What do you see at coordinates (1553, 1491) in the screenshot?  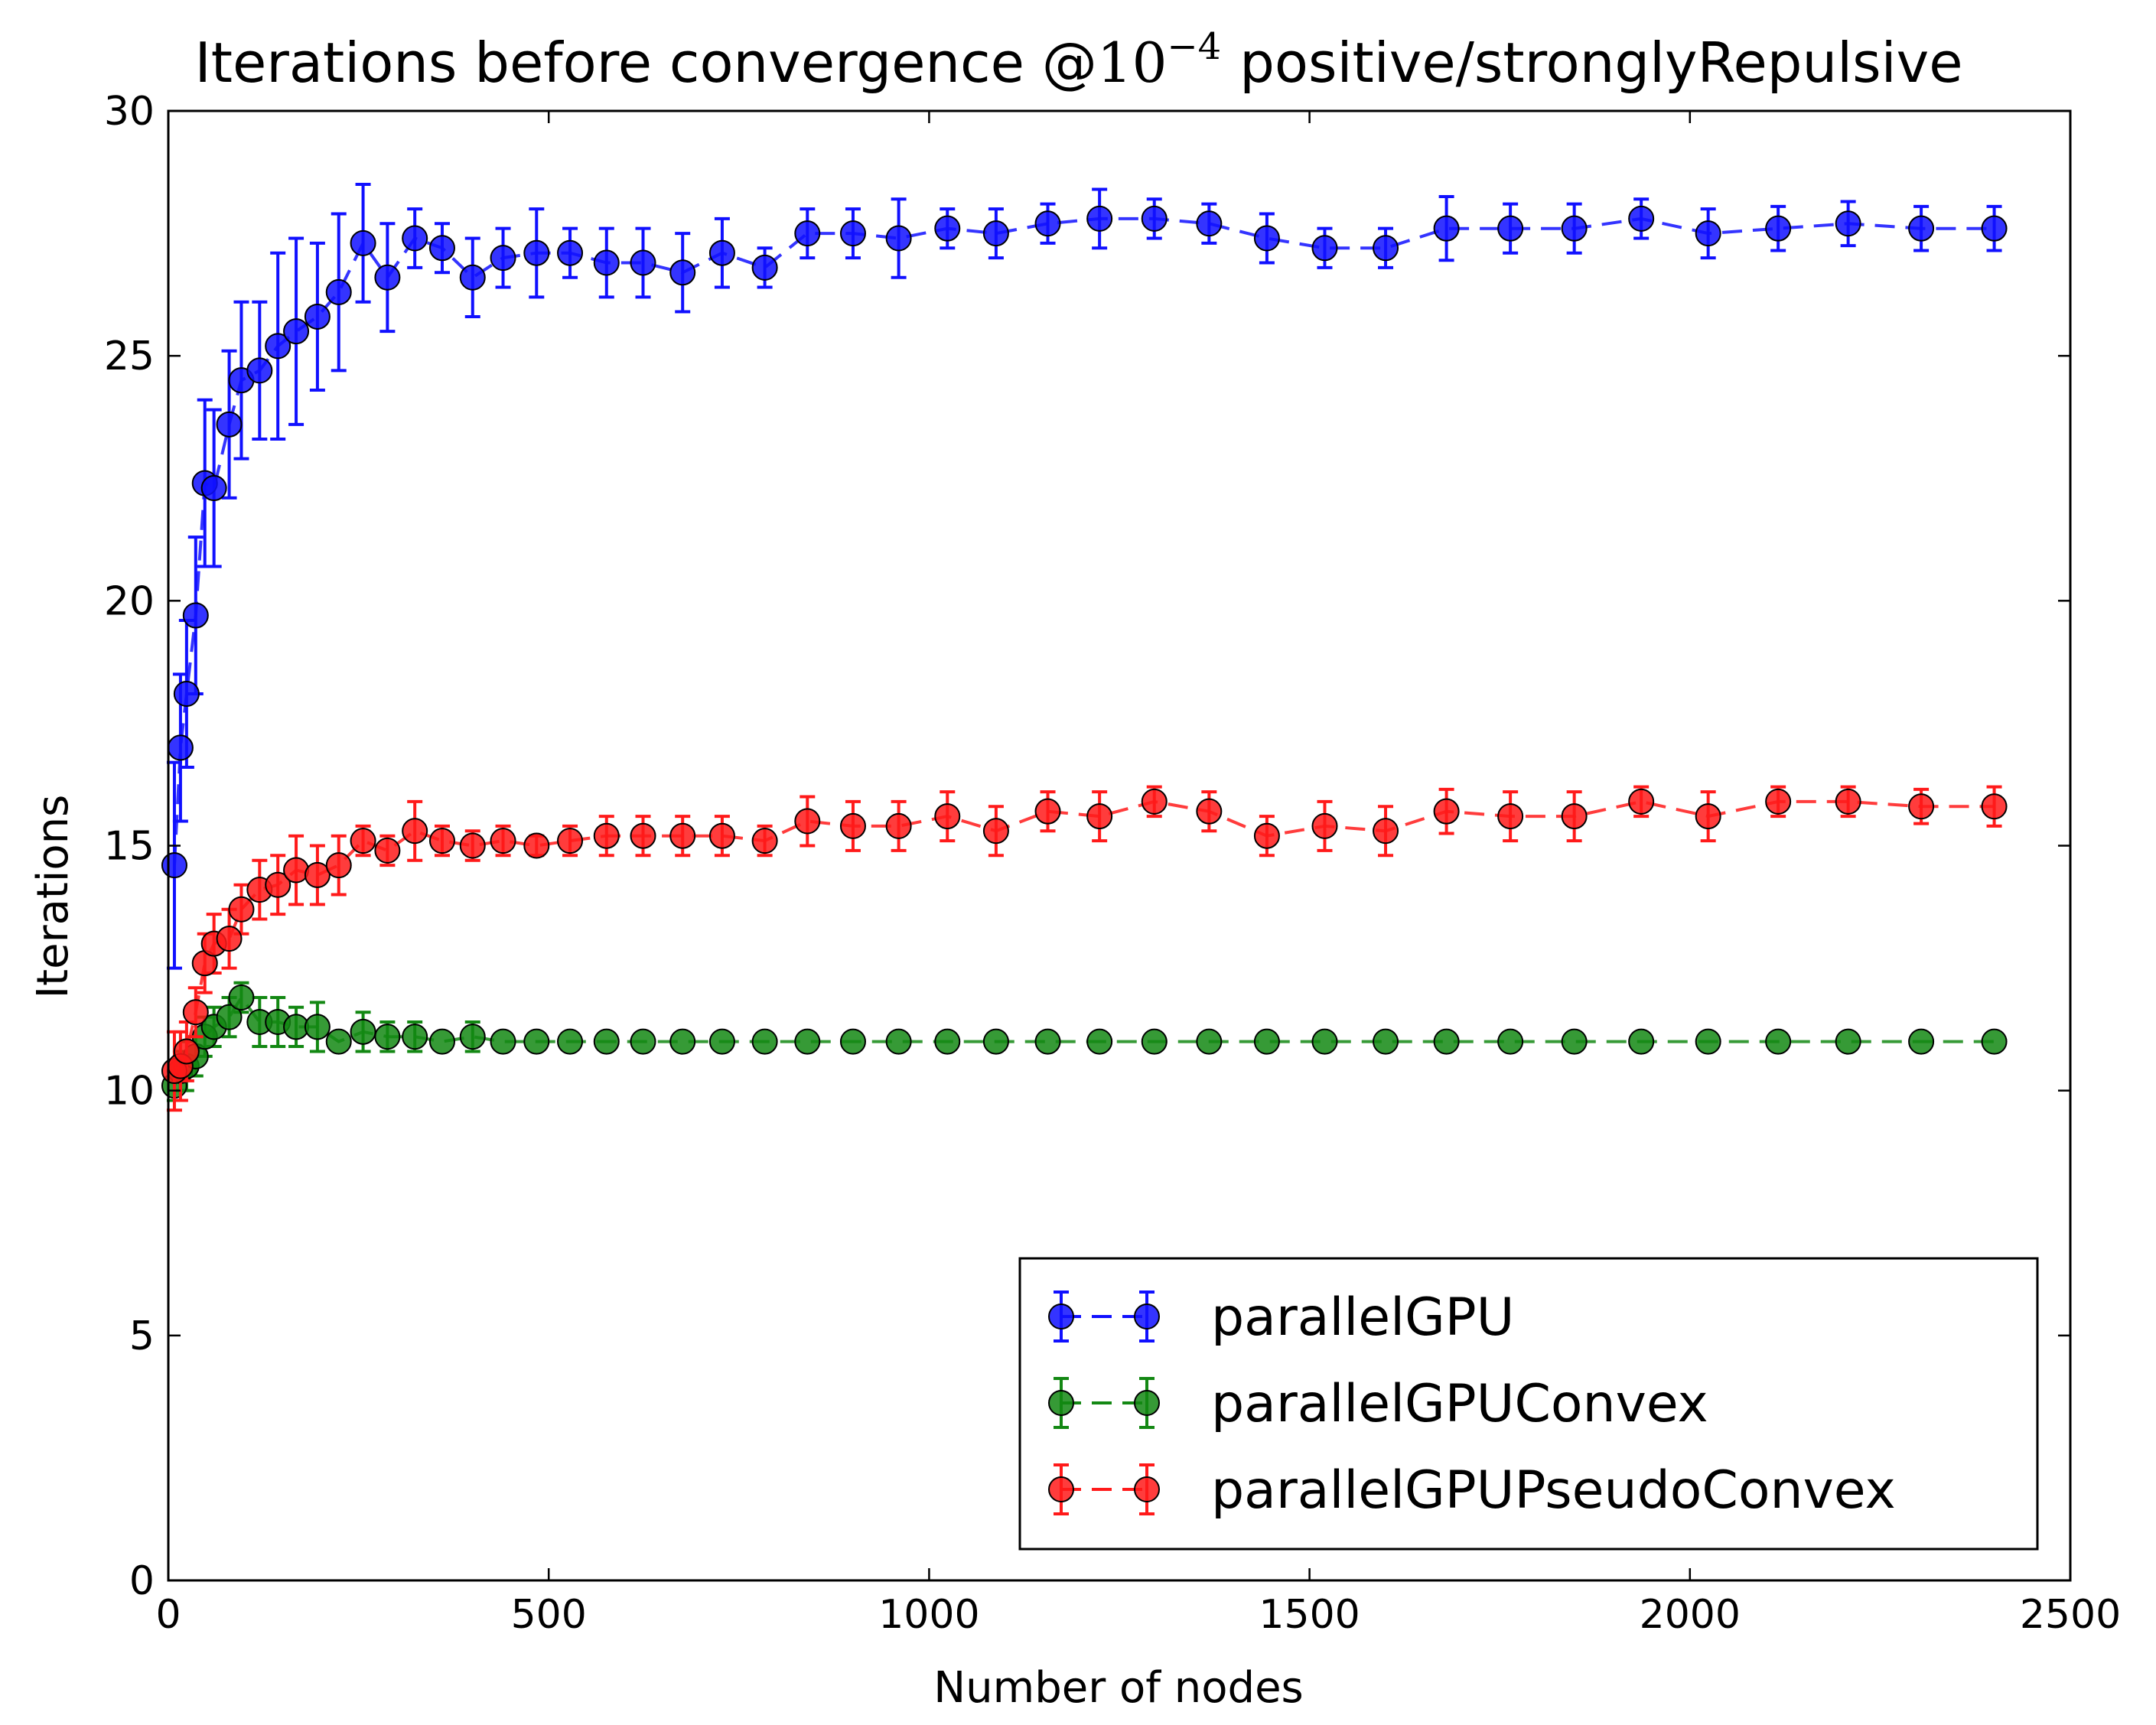 I see `legend-label: parallelGPUPseudoConvex` at bounding box center [1553, 1491].